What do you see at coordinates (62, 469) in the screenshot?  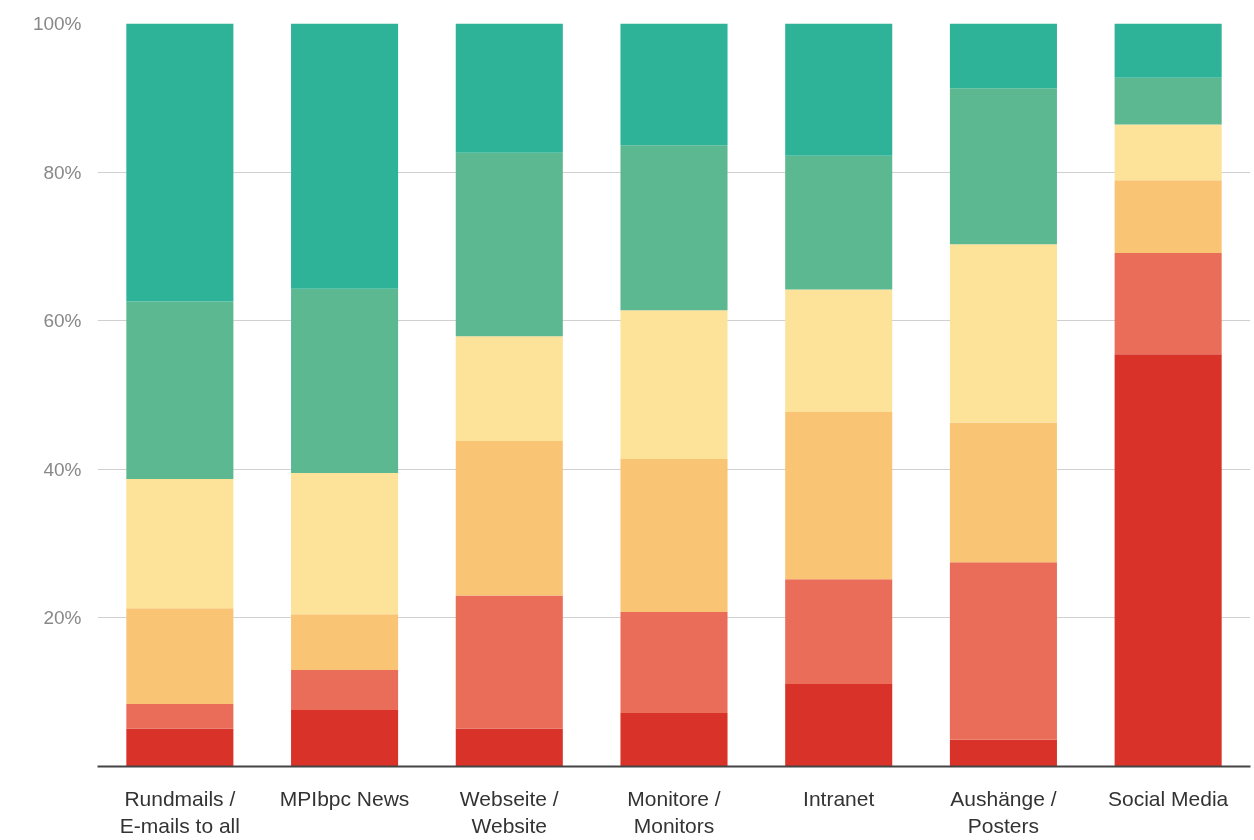 I see `y-tick-label: 40%` at bounding box center [62, 469].